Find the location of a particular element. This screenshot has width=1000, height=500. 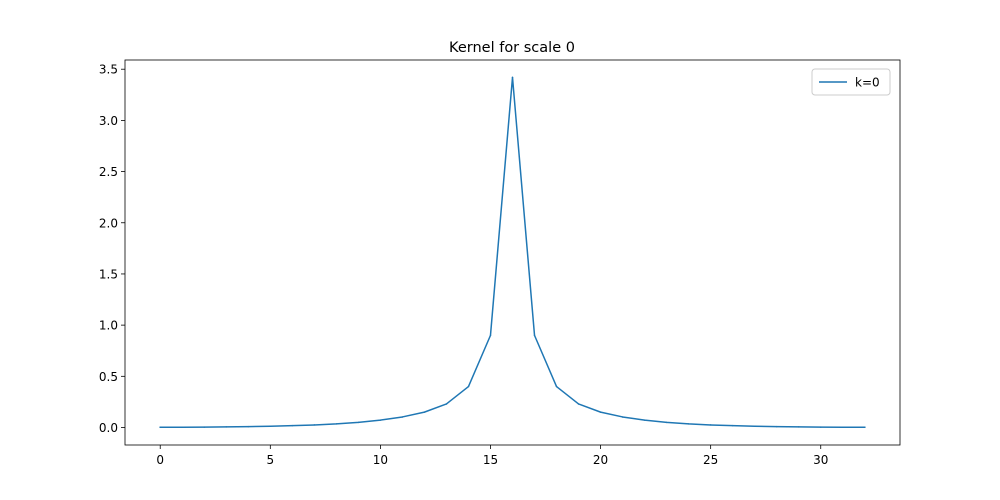

x-tick-label: 0 is located at coordinates (160, 460).